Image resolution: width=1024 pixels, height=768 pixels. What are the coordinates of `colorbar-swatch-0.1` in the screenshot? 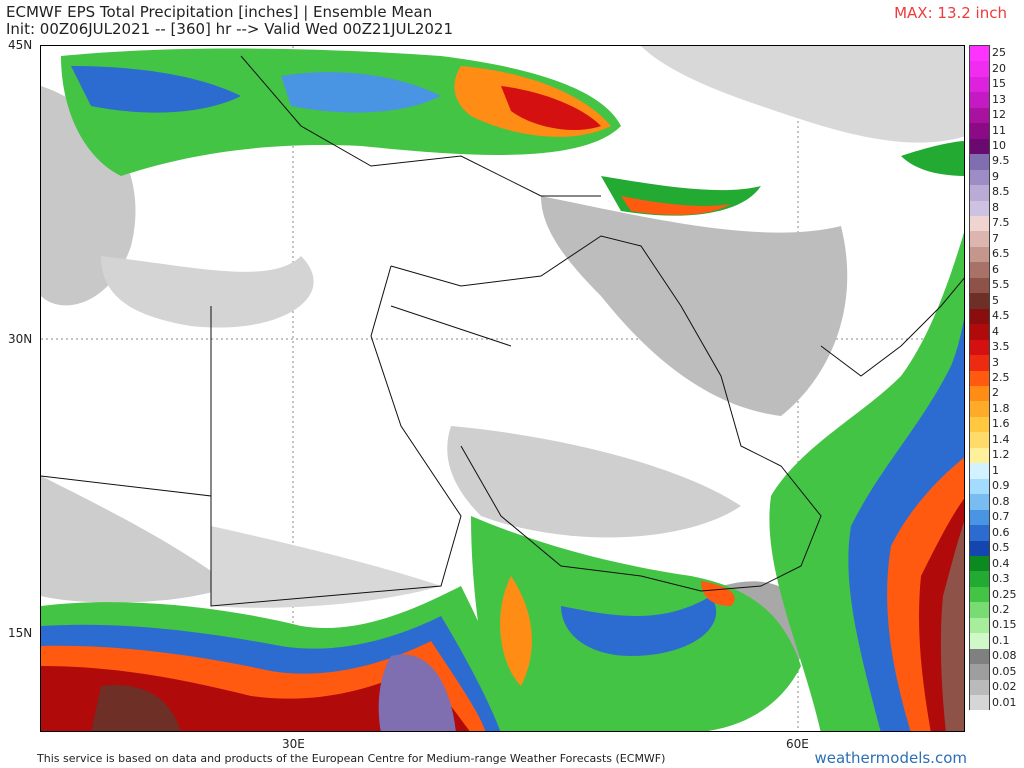 It's located at (979, 641).